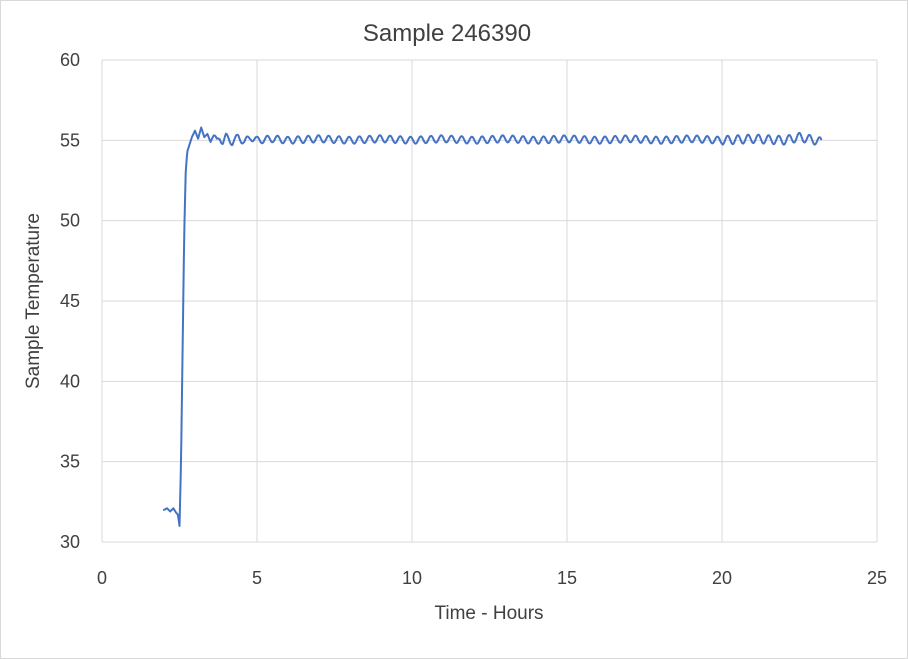  I want to click on x-tick-label: 15, so click(567, 578).